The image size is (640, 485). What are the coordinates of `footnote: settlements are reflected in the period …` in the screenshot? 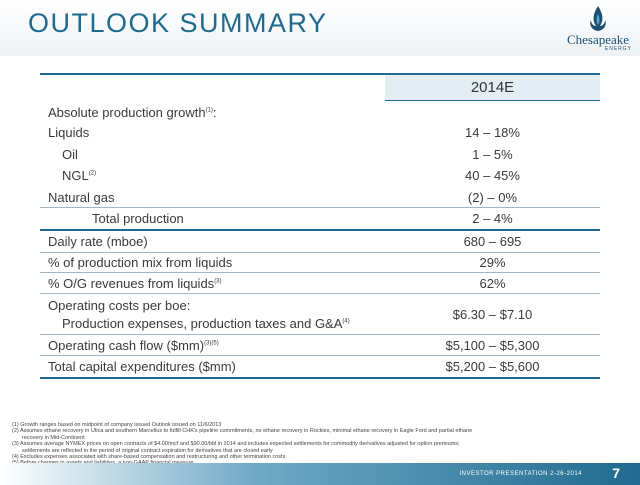 It's located at (147, 450).